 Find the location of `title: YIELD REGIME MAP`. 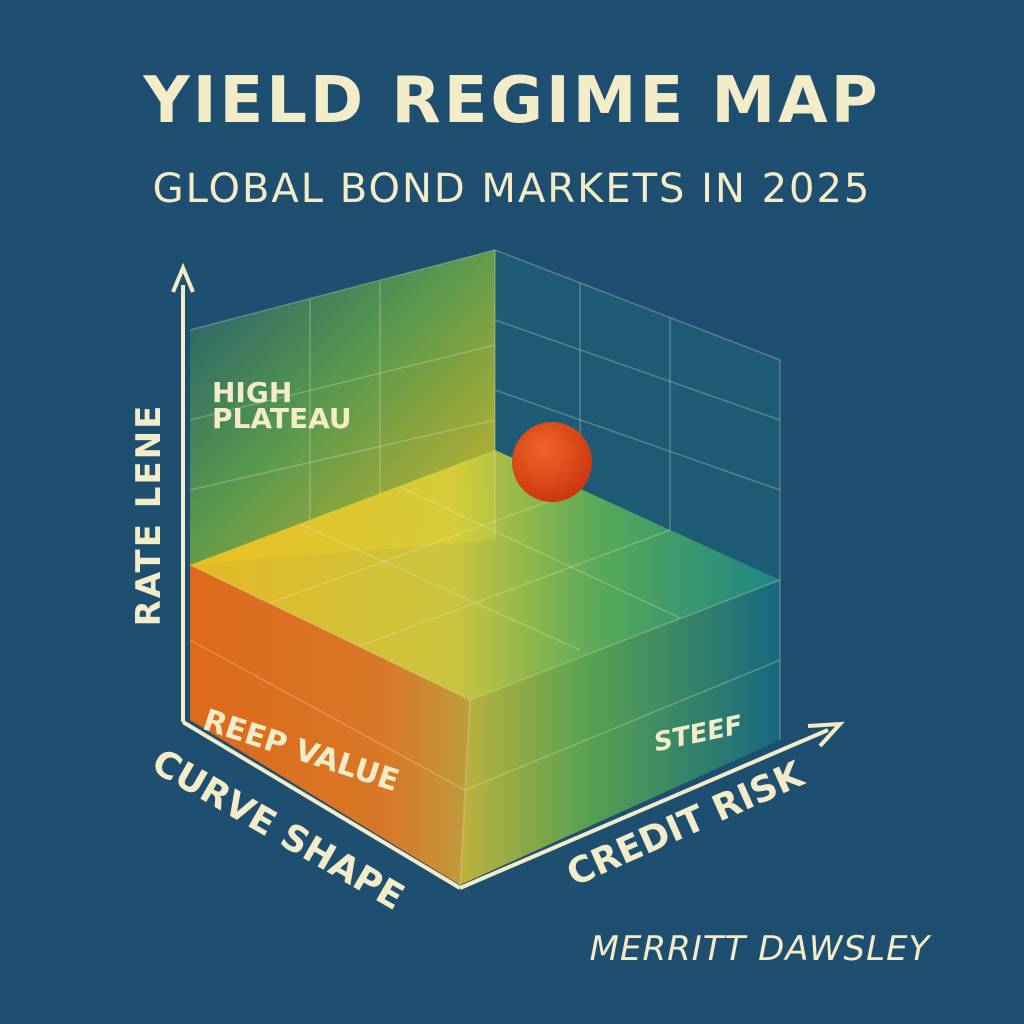

title: YIELD REGIME MAP is located at coordinates (511, 101).